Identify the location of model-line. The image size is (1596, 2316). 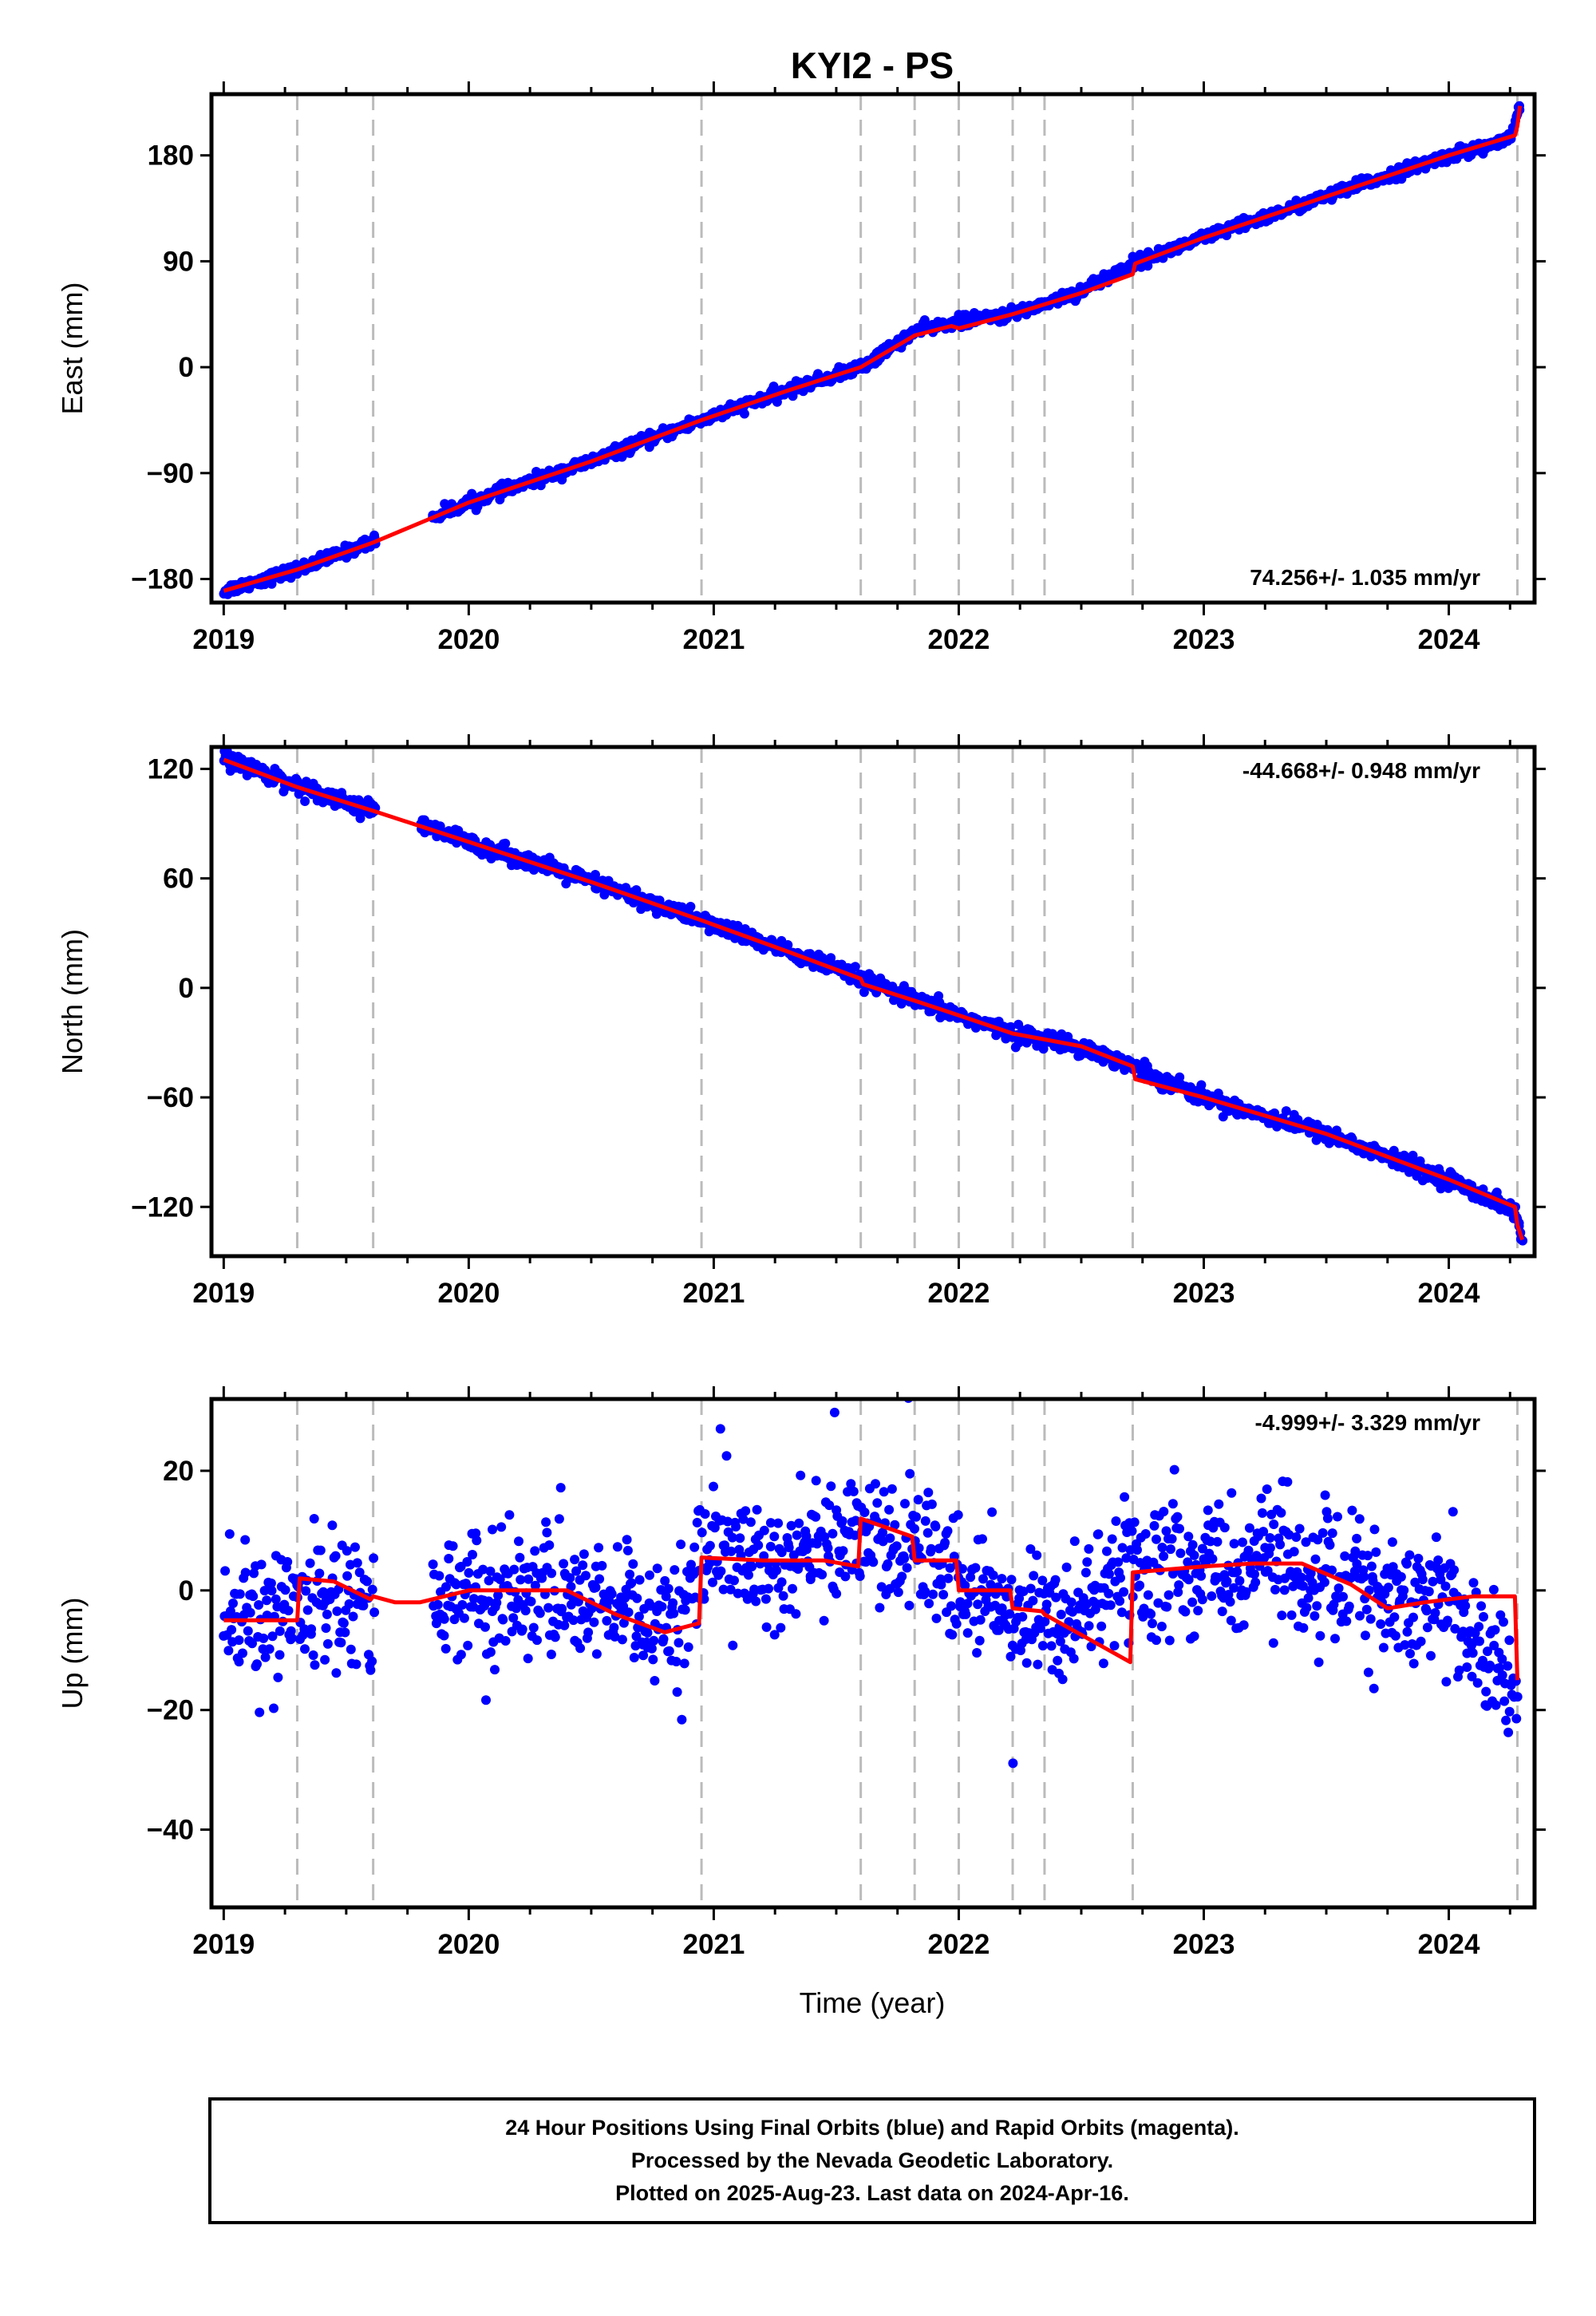
(871, 1598).